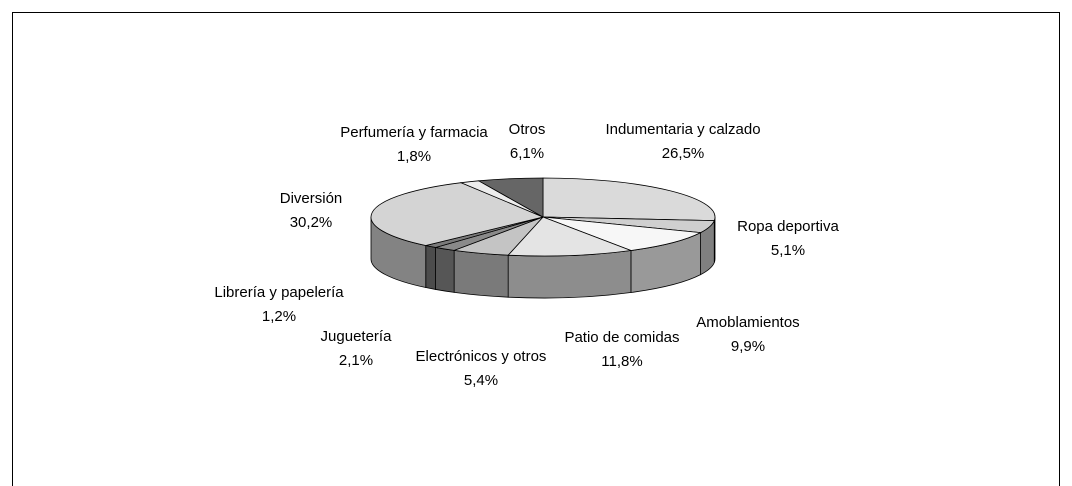  What do you see at coordinates (311, 198) in the screenshot?
I see `slice-label: Diversión` at bounding box center [311, 198].